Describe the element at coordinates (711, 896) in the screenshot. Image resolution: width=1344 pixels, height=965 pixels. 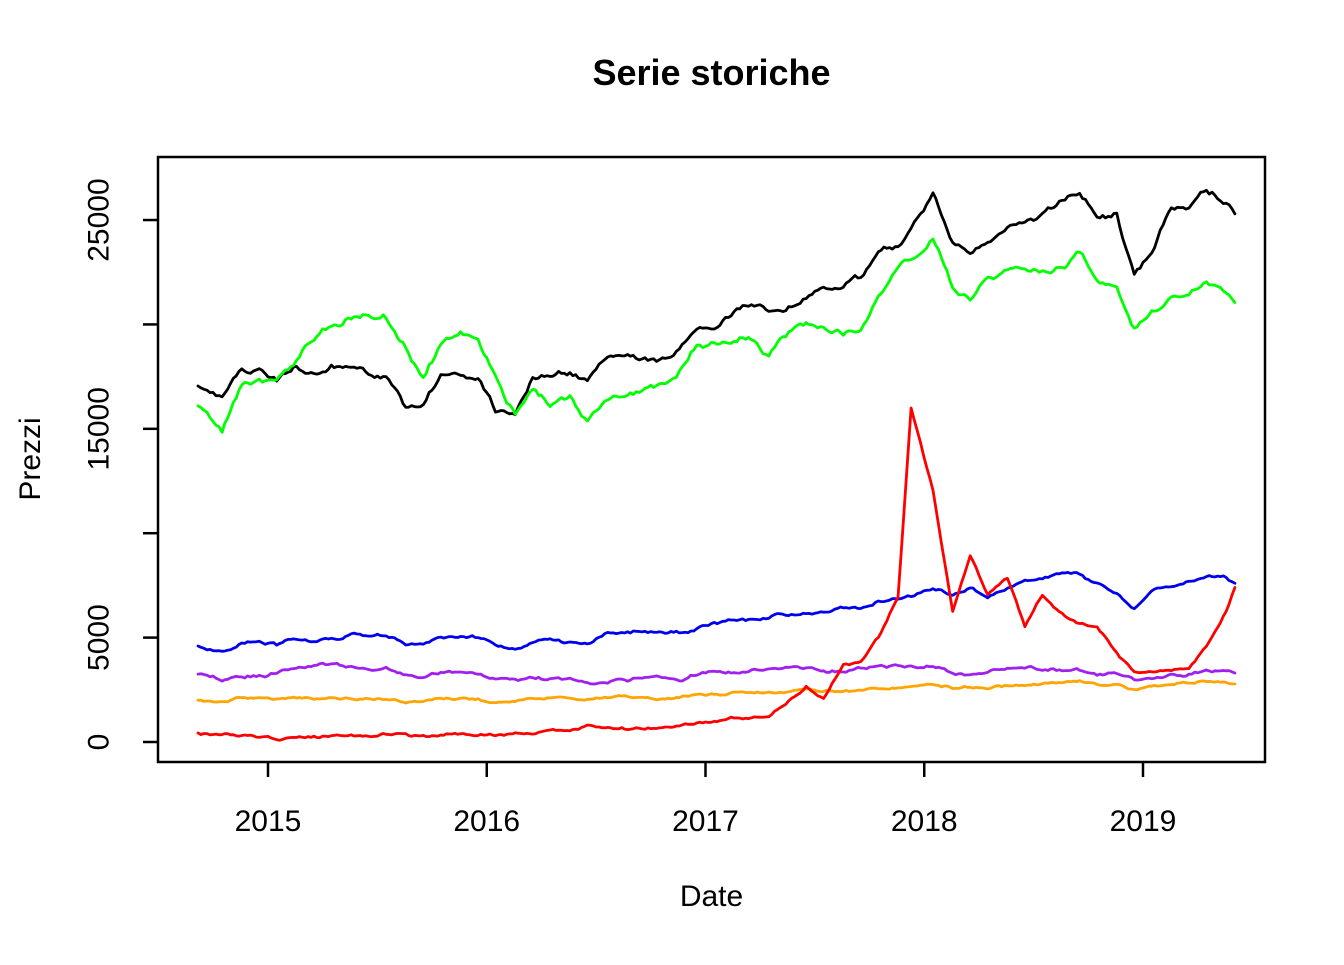
I see `x-axis-label: Date` at that location.